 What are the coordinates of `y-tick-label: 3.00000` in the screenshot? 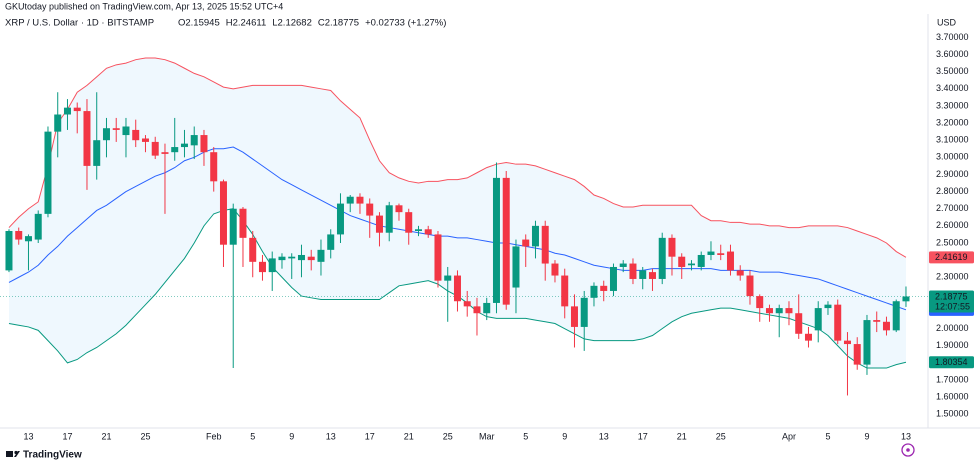 It's located at (952, 157).